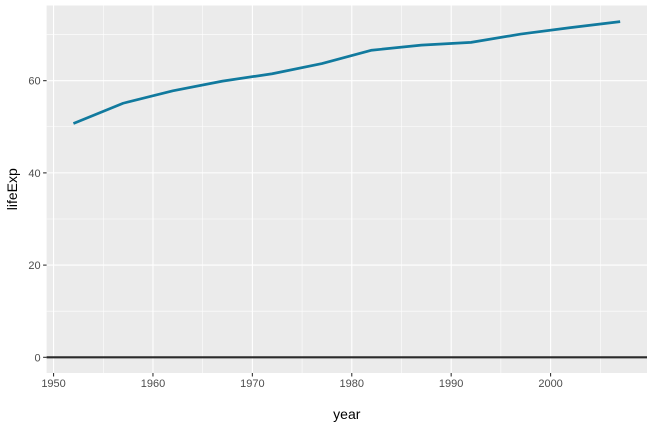  I want to click on x-tick-label: 2000, so click(550, 384).